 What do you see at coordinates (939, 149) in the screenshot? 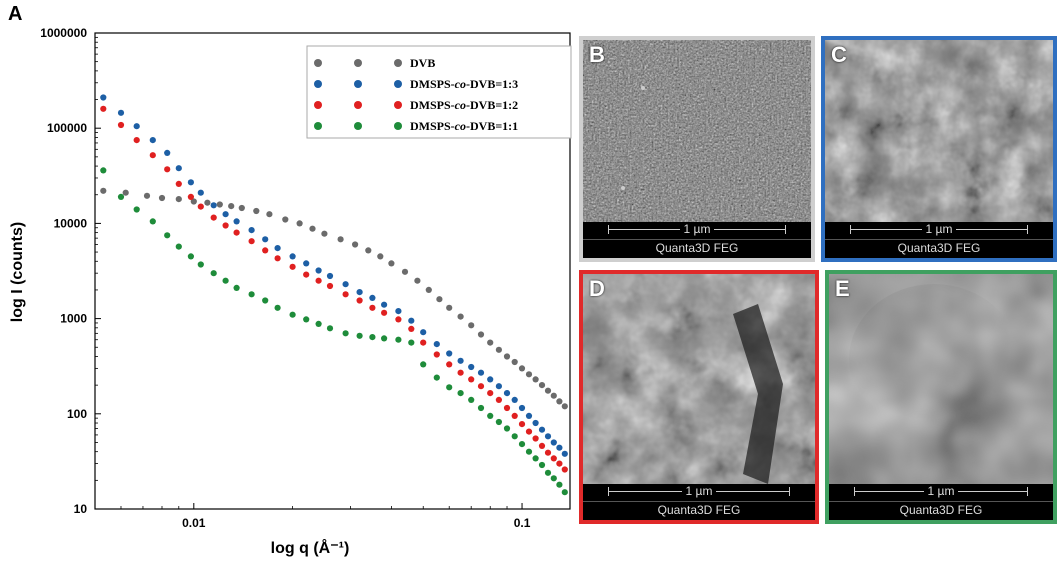
I see `sem-panel-c: C 1 µm Quanta3D FEG` at bounding box center [939, 149].